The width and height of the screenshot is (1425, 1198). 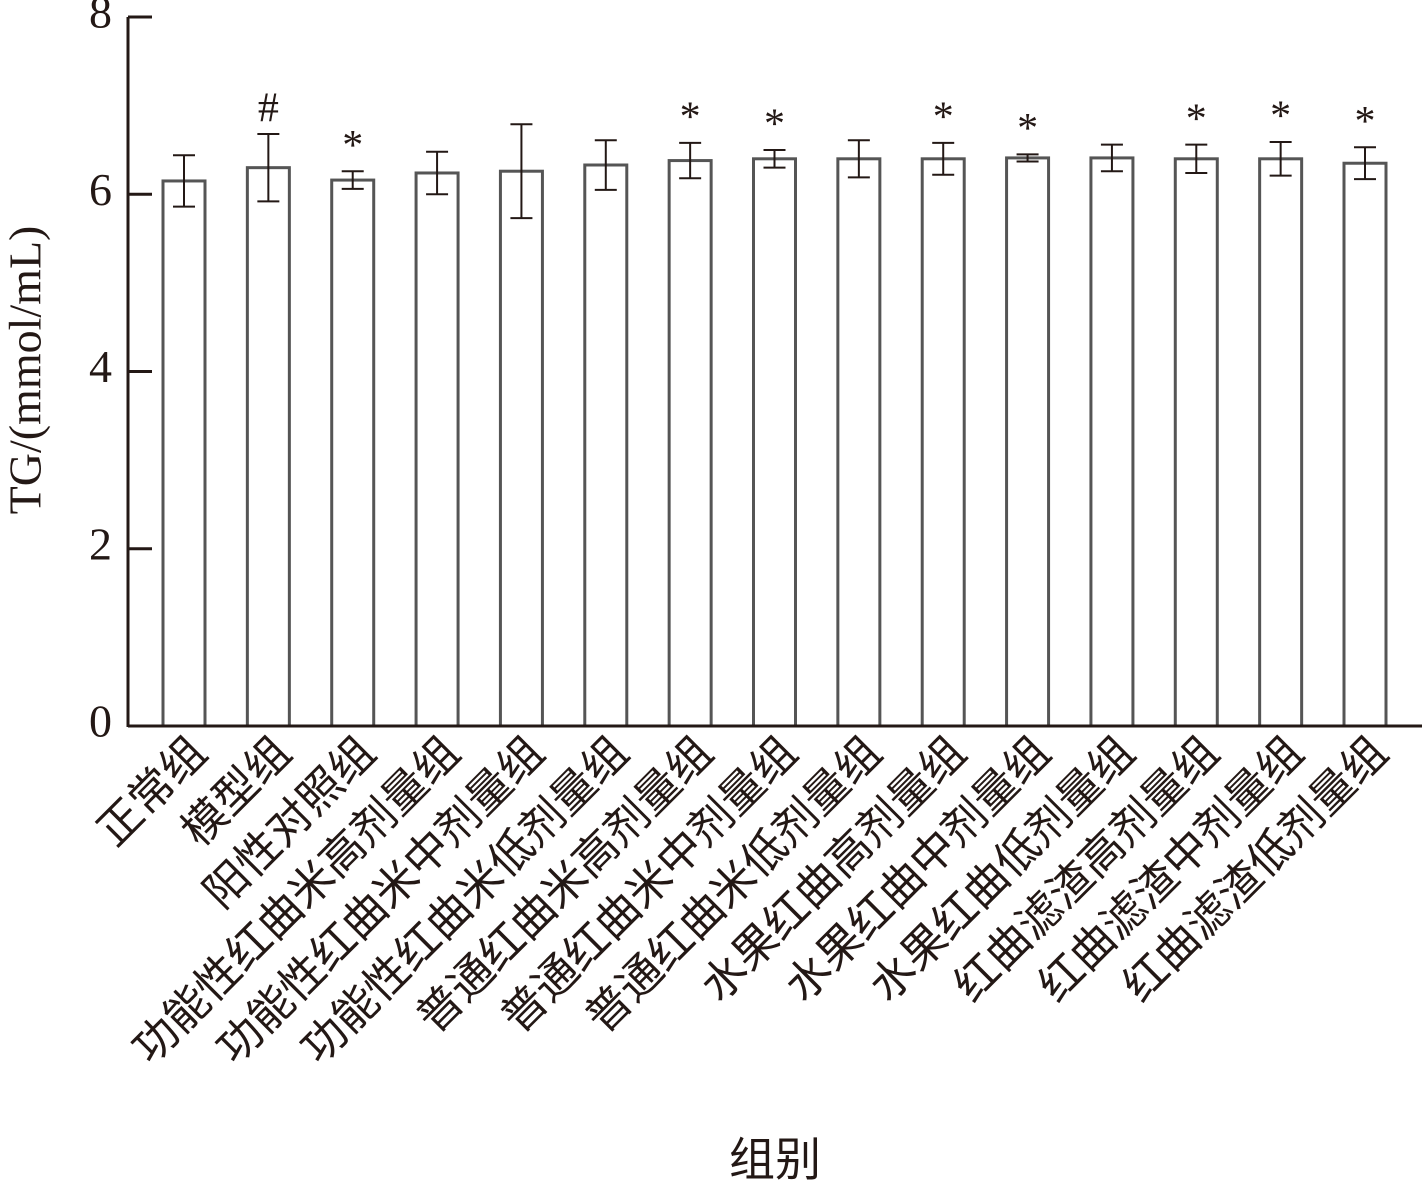 I want to click on y-tick-label: 0, so click(x=100, y=721).